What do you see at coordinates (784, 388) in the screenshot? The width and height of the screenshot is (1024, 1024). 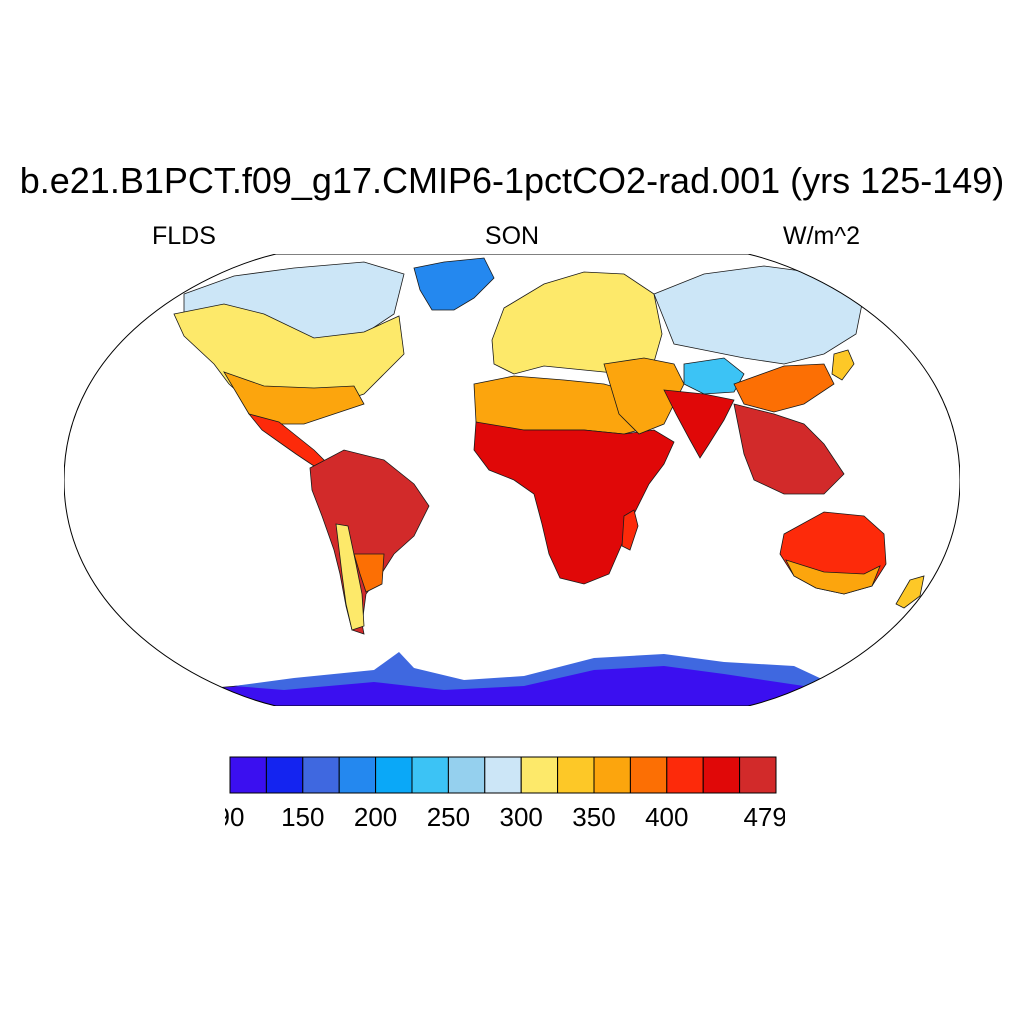 I see `china-region` at bounding box center [784, 388].